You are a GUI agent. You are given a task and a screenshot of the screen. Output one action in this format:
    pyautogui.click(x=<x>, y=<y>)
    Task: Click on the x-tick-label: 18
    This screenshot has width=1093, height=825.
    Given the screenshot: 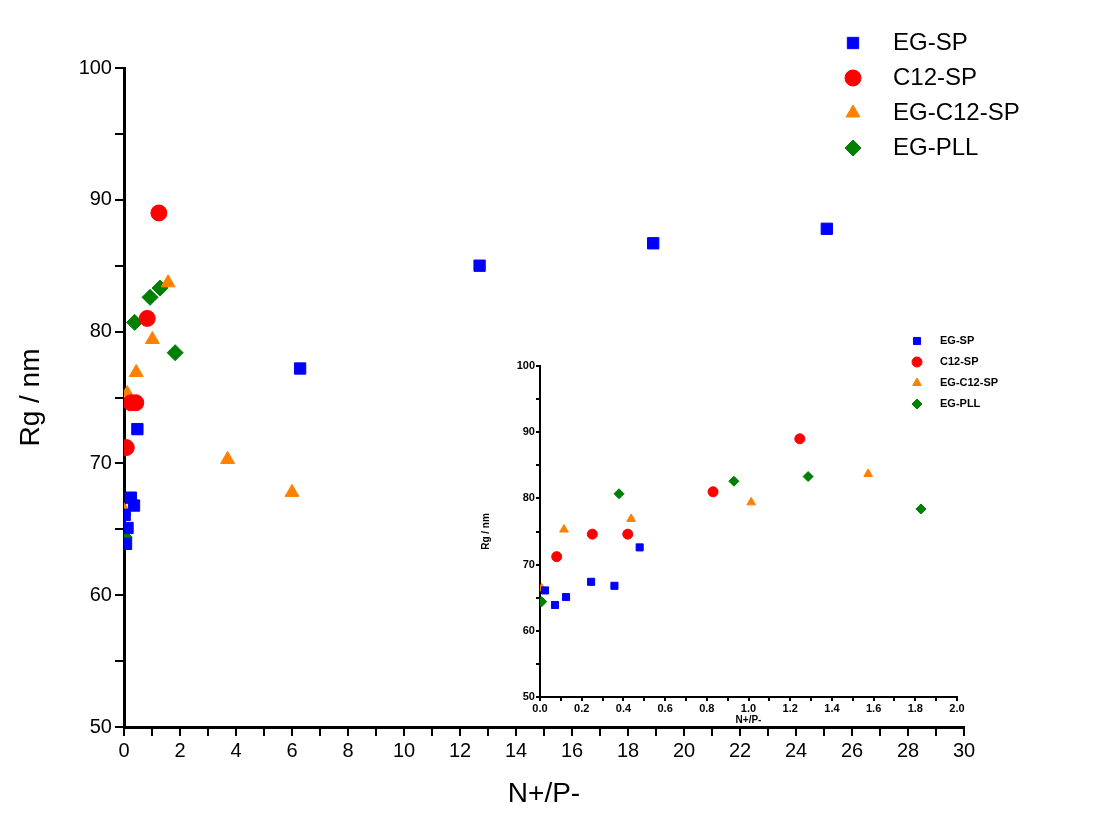 What is the action you would take?
    pyautogui.click(x=628, y=749)
    